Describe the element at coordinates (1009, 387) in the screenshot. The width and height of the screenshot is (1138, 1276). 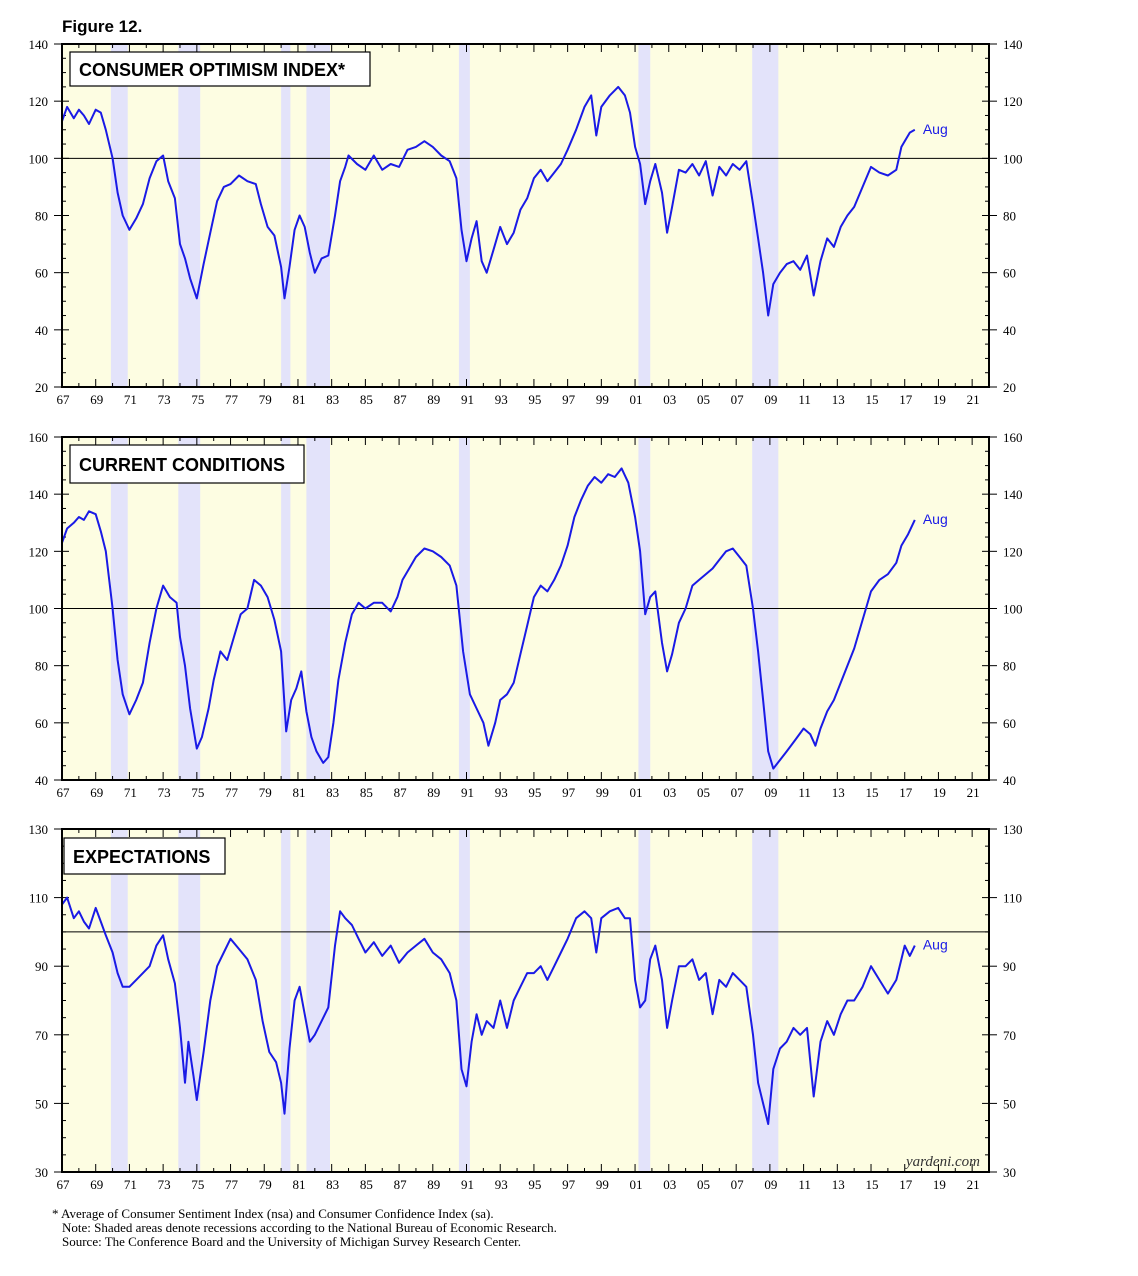
I see `y-tick-label-right: 20` at that location.